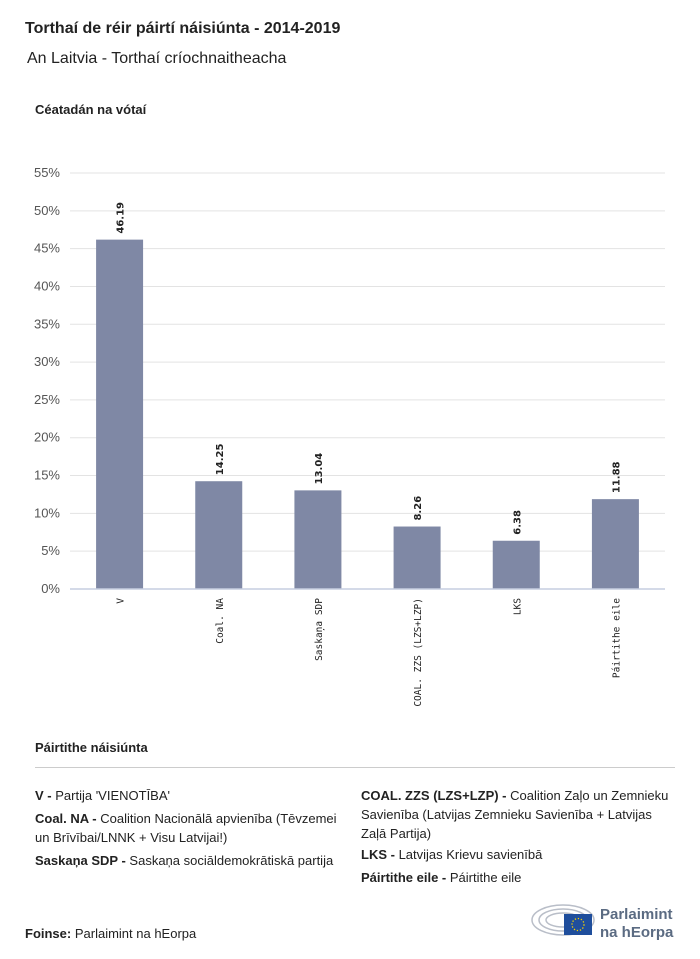 This screenshot has width=700, height=959. Describe the element at coordinates (563, 920) in the screenshot. I see `parliament-logo-icon` at that location.